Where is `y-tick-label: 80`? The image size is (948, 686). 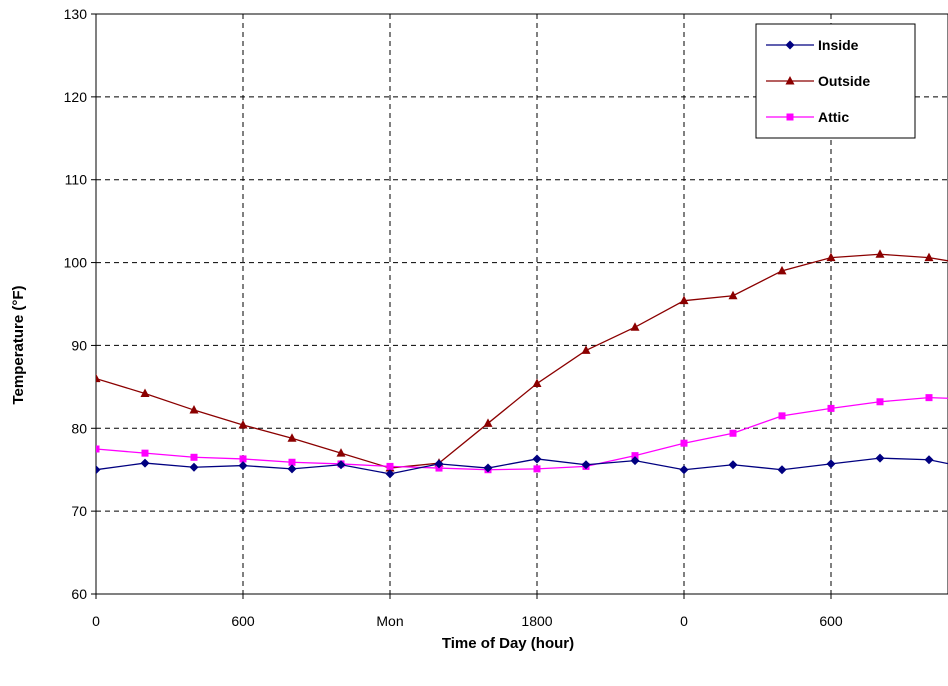 y-tick-label: 80 is located at coordinates (79, 428).